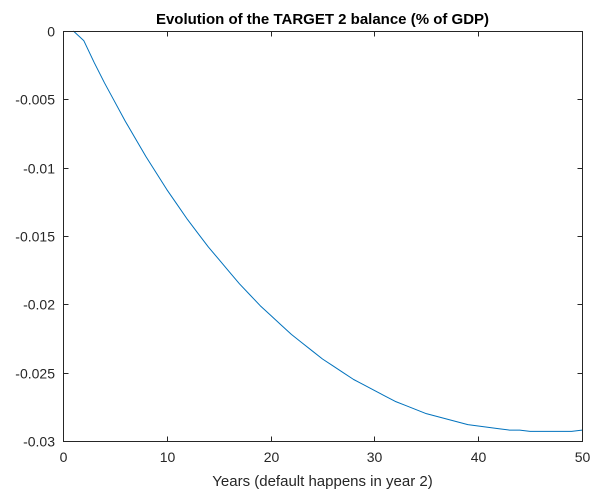 This screenshot has height=492, width=593. I want to click on y-tick-label: -0.02, so click(39, 305).